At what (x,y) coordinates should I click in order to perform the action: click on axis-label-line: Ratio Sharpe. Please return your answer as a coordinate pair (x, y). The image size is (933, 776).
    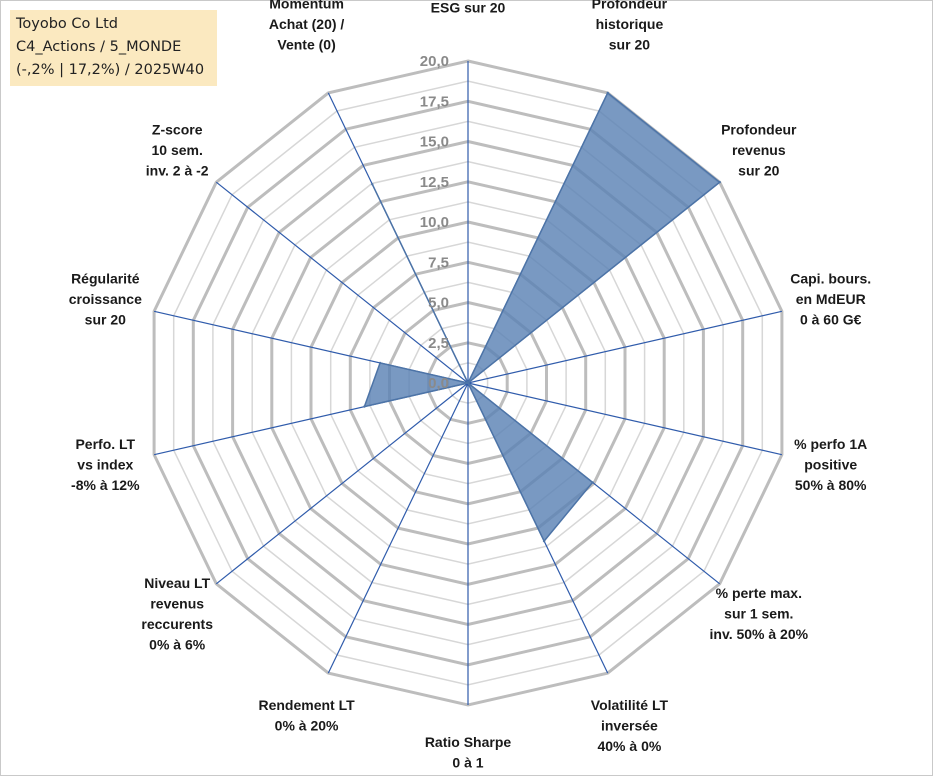
    Looking at the image, I should click on (468, 742).